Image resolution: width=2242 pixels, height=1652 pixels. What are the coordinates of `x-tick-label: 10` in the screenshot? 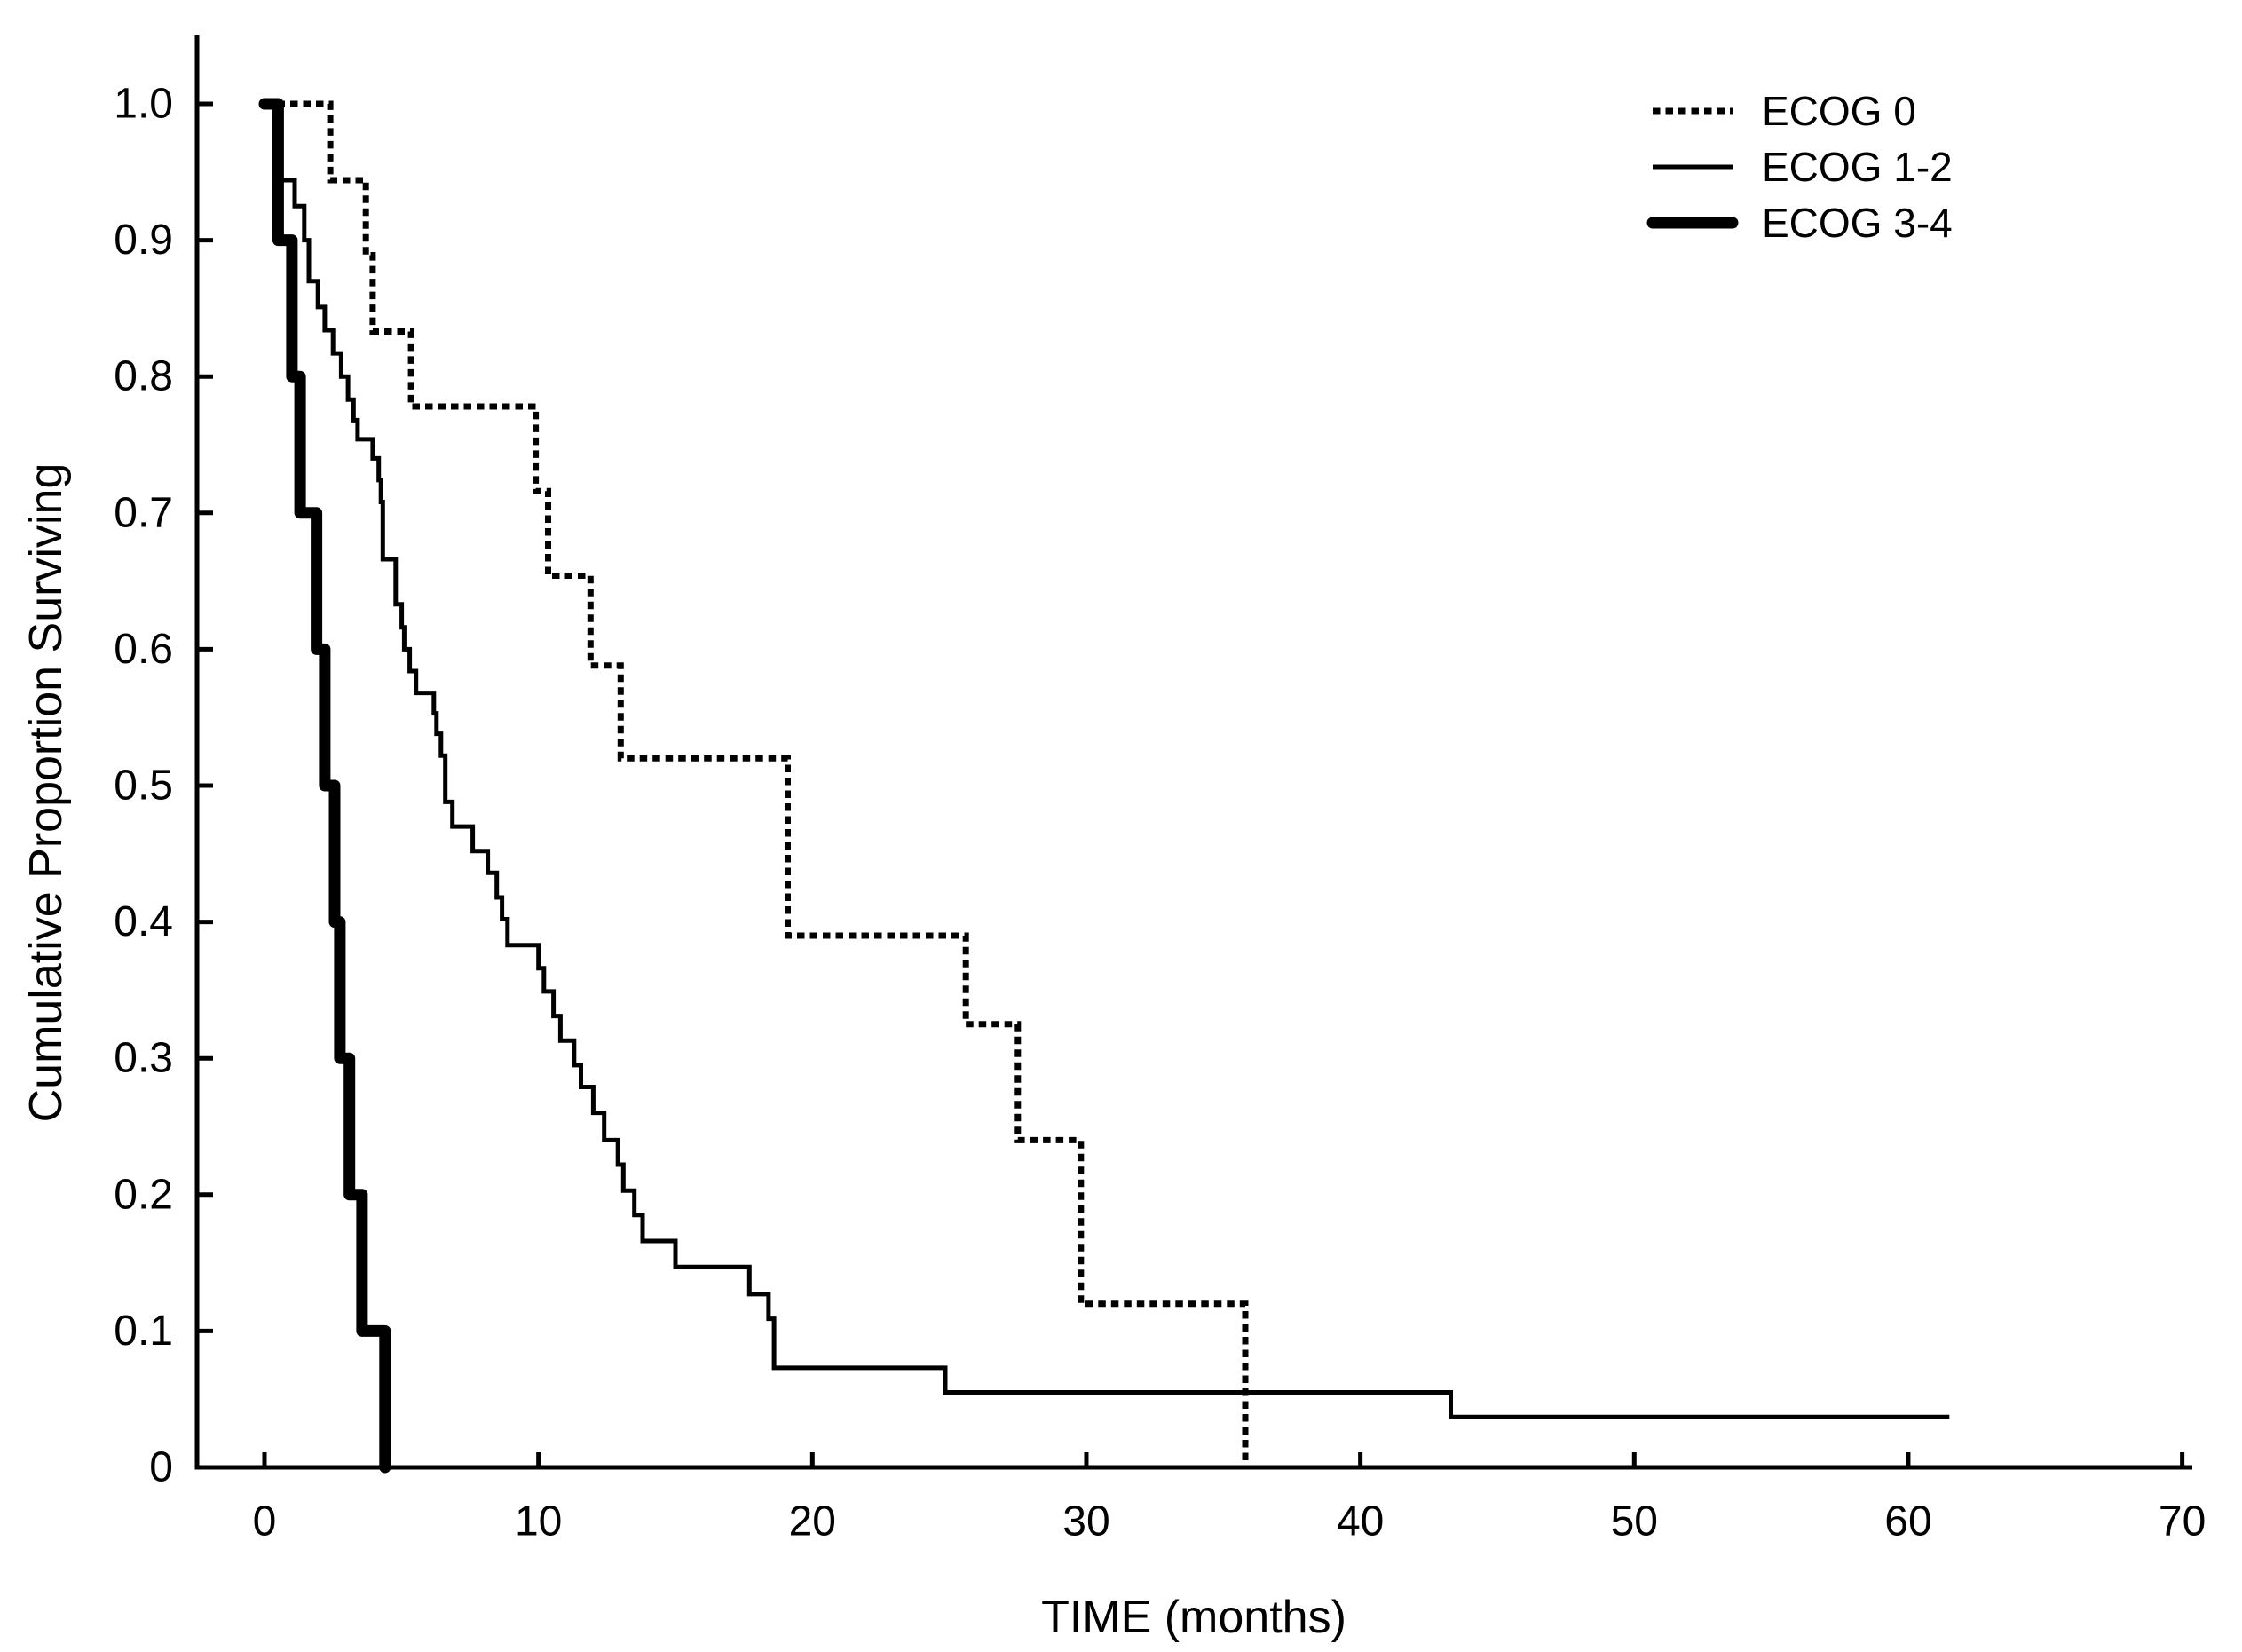 It's located at (538, 1521).